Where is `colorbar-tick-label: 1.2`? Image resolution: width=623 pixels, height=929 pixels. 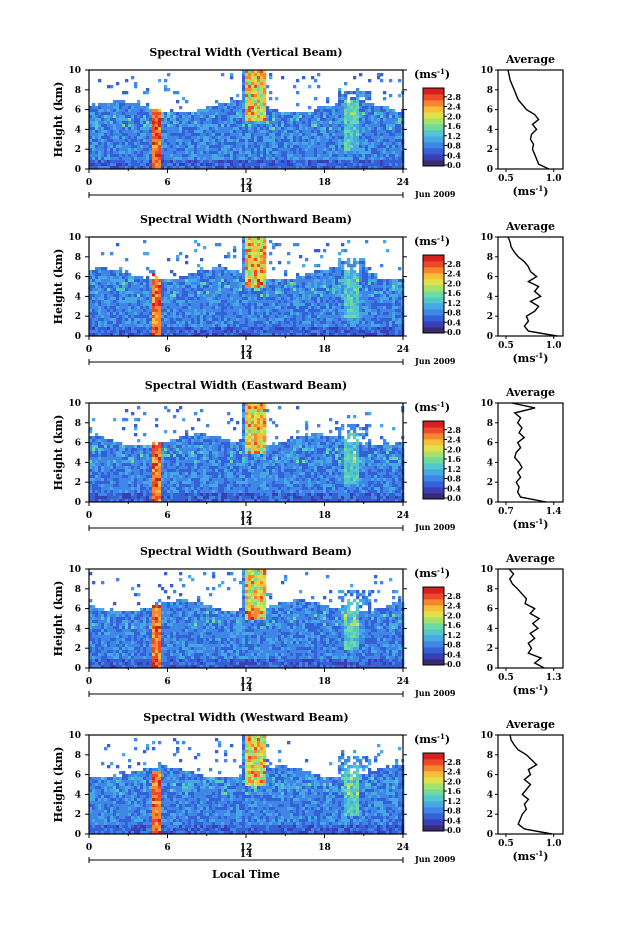
colorbar-tick-label: 1.2 is located at coordinates (454, 136).